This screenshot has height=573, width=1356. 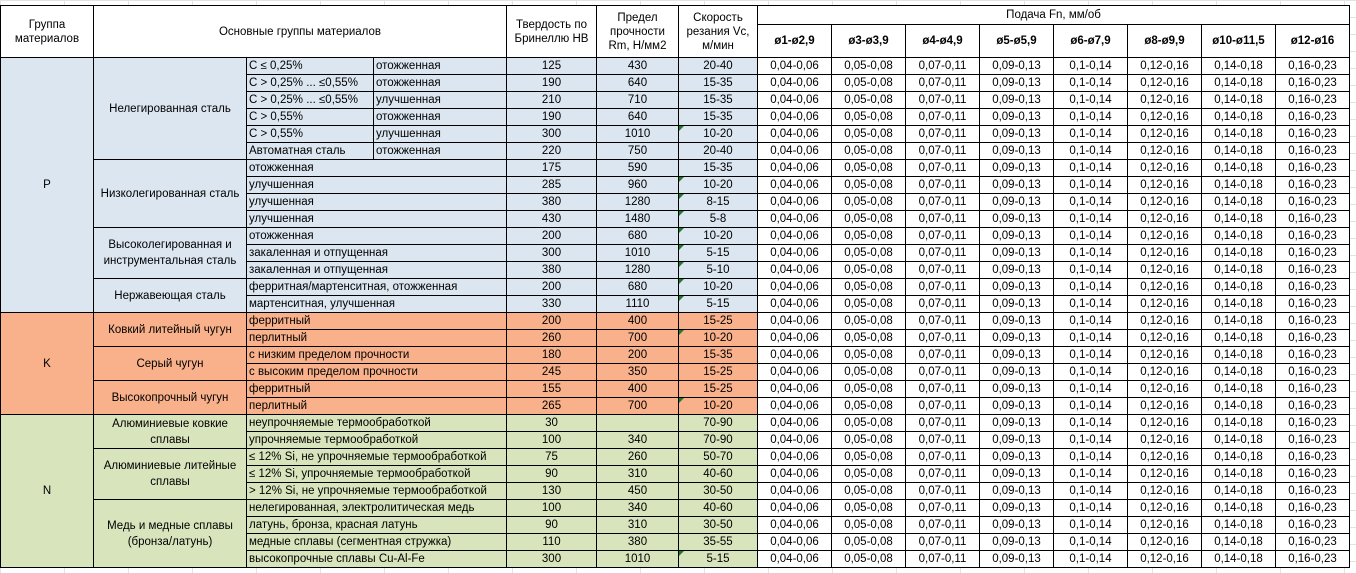 What do you see at coordinates (718, 270) in the screenshot?
I see `cutting-speed-vc: 5-10` at bounding box center [718, 270].